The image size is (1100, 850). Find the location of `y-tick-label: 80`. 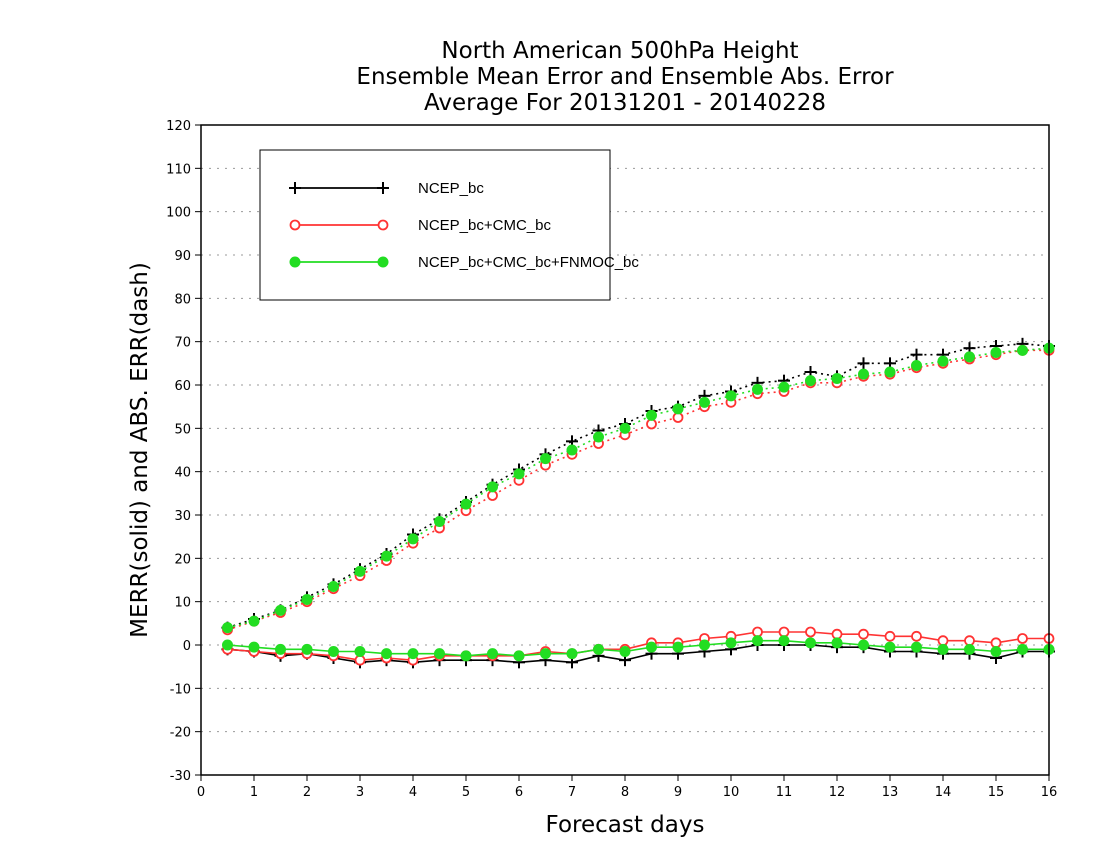

y-tick-label: 80 is located at coordinates (182, 299).